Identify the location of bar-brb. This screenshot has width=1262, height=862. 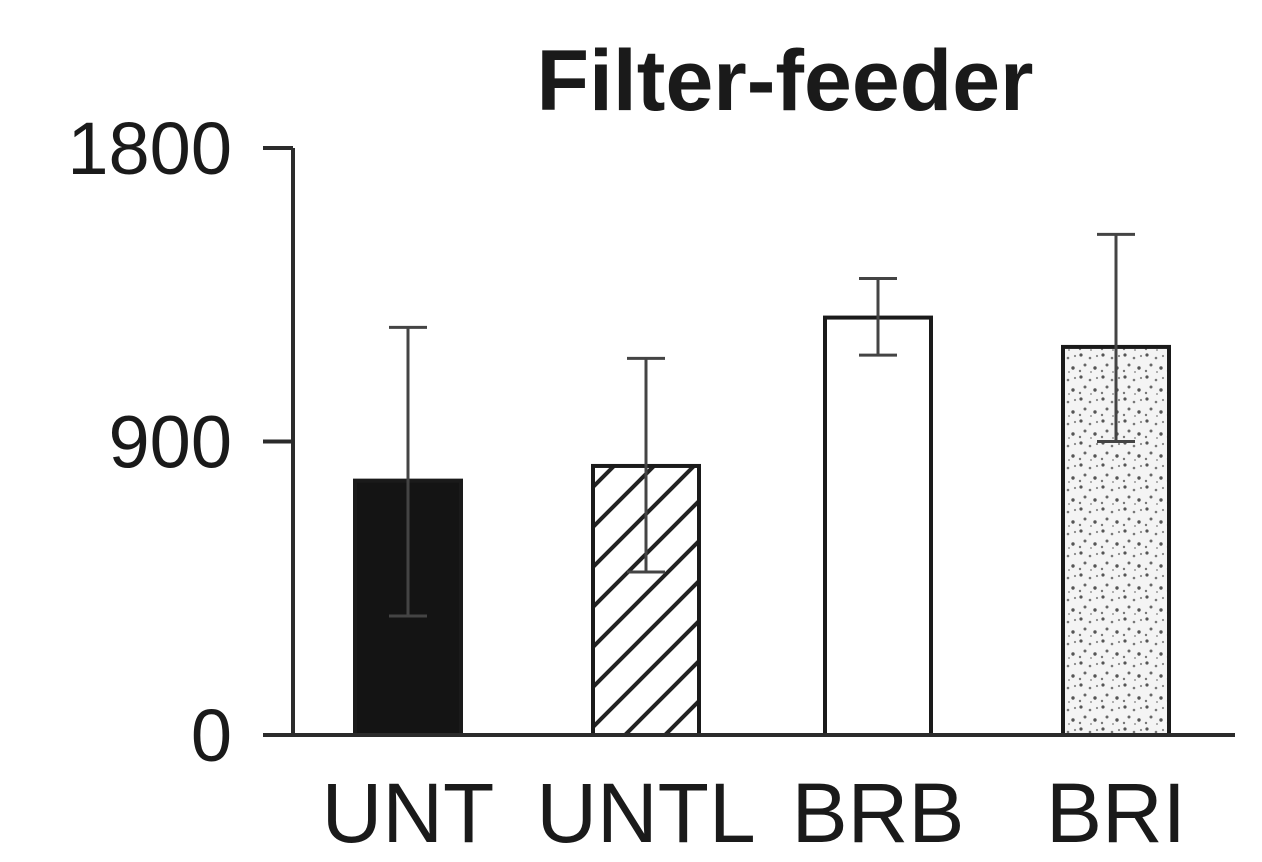
(878, 526).